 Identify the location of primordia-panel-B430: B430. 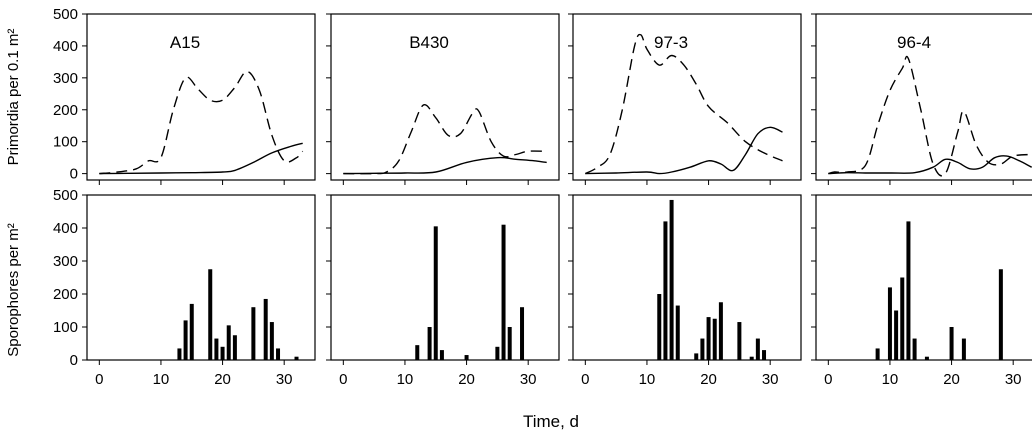
(443, 99).